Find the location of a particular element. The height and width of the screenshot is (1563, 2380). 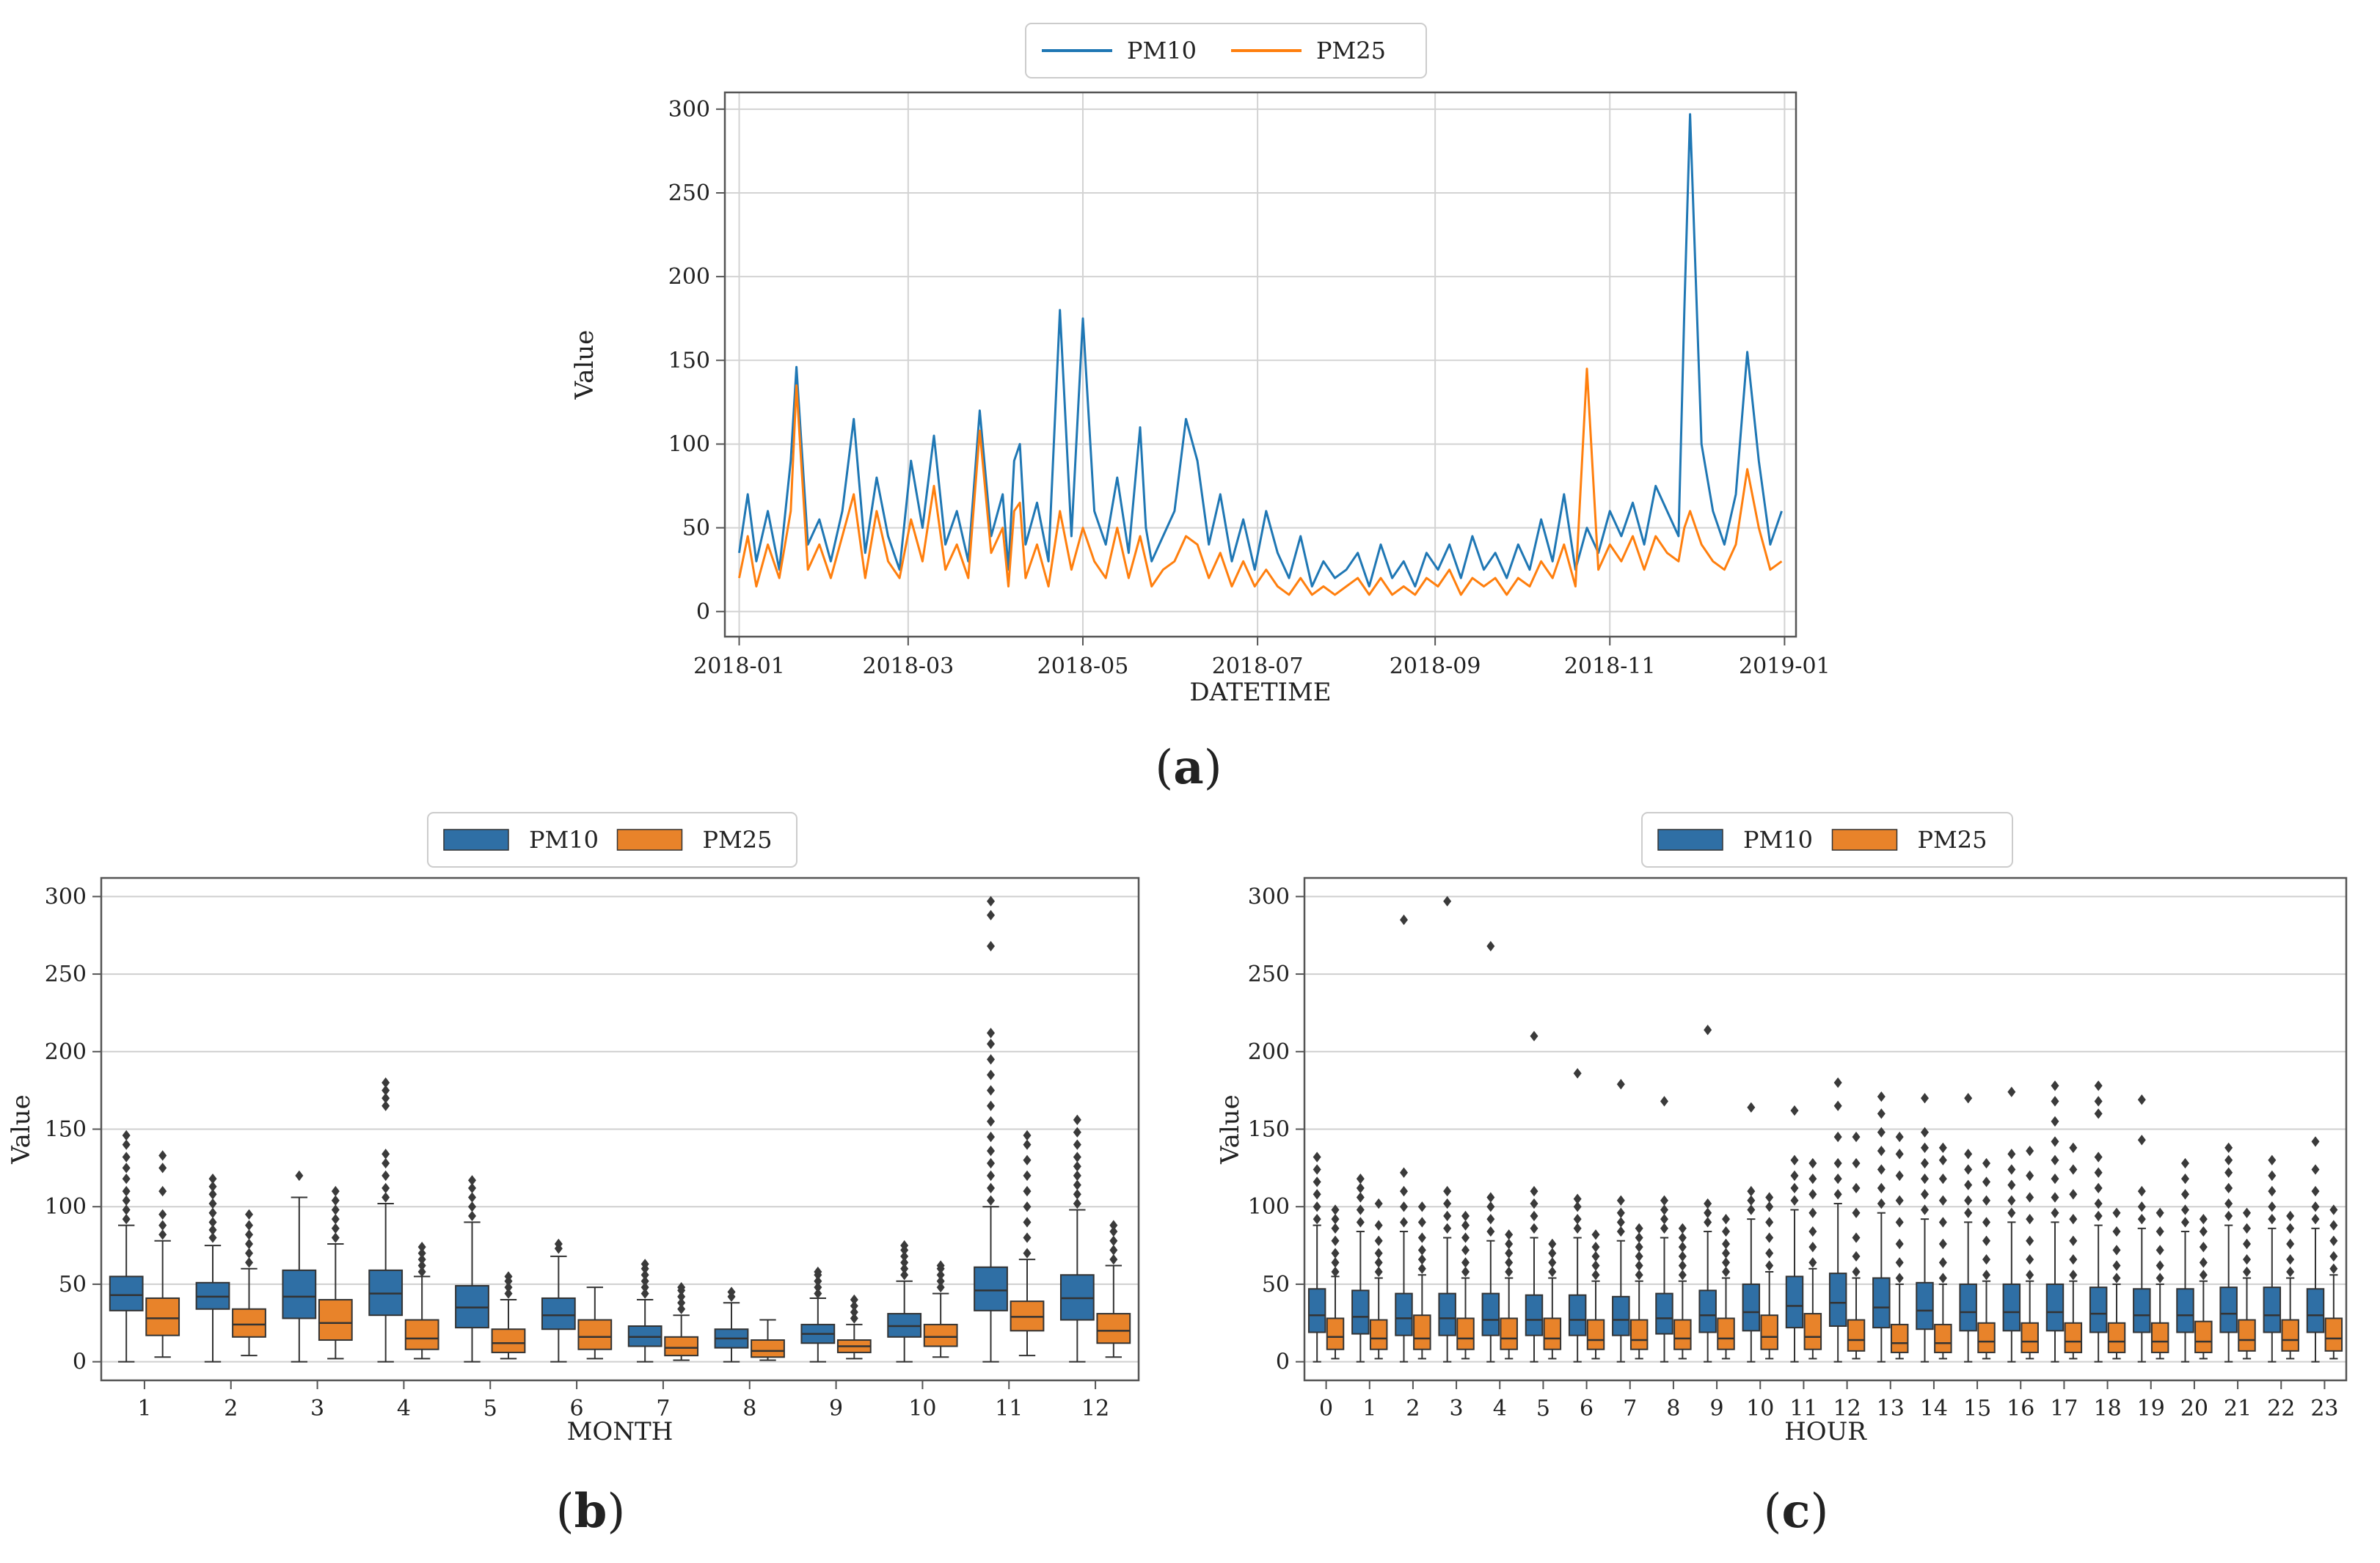

b-xtick-label: 5 is located at coordinates (490, 1409).